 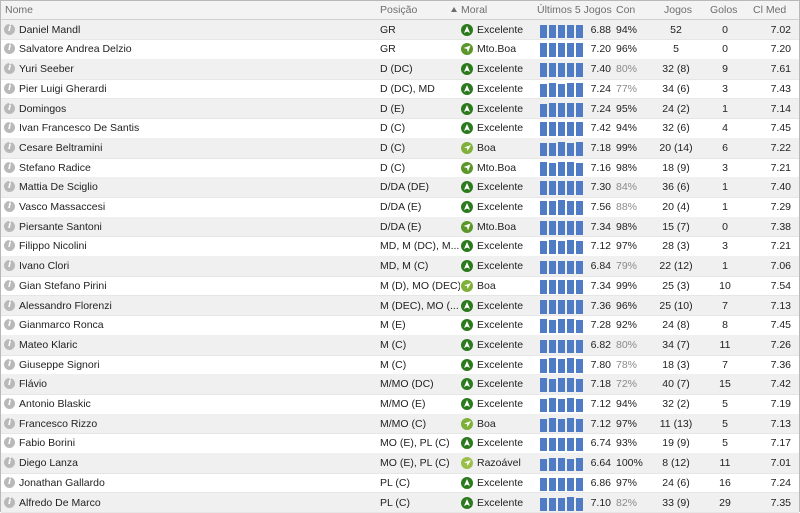 What do you see at coordinates (53, 246) in the screenshot?
I see `player-name: Filippo Nicolini` at bounding box center [53, 246].